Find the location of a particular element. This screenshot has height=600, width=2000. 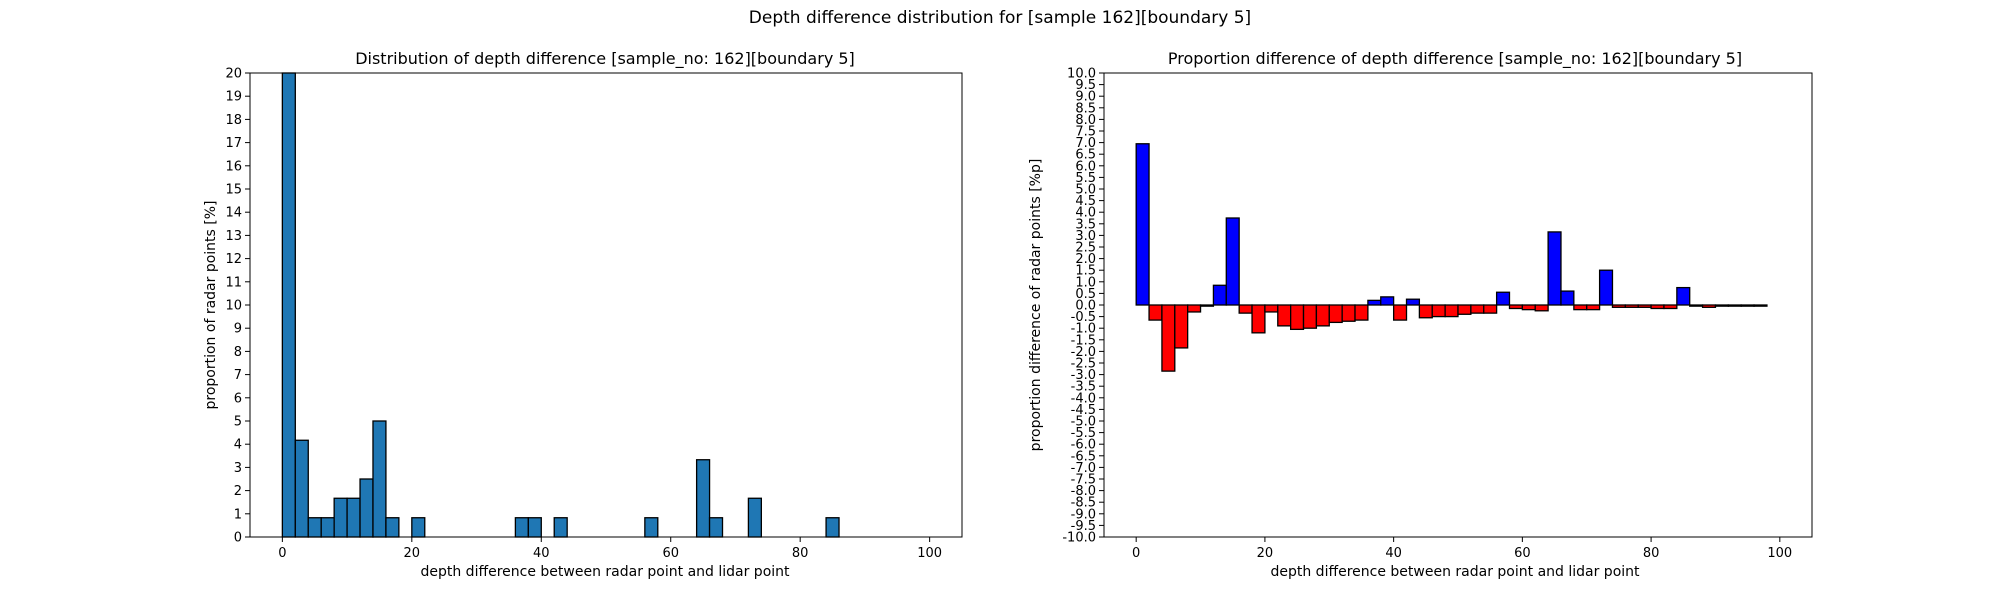

y-tick-label: -9.0 is located at coordinates (1083, 514).